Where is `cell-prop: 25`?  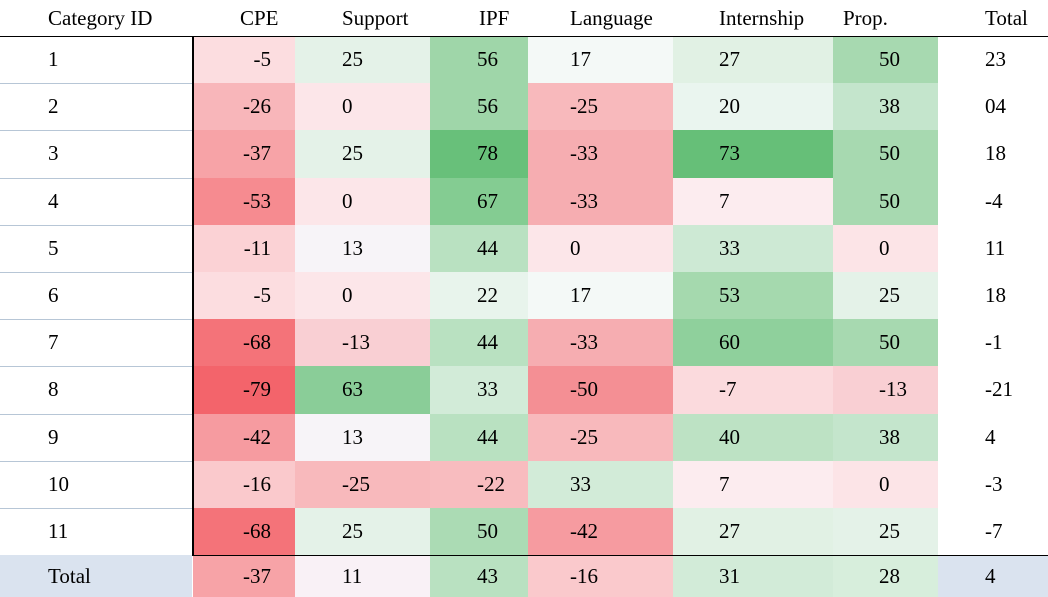 cell-prop: 25 is located at coordinates (885, 296).